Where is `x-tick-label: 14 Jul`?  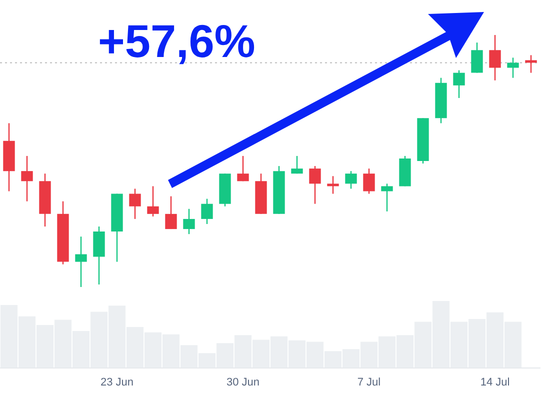 x-tick-label: 14 Jul is located at coordinates (495, 382).